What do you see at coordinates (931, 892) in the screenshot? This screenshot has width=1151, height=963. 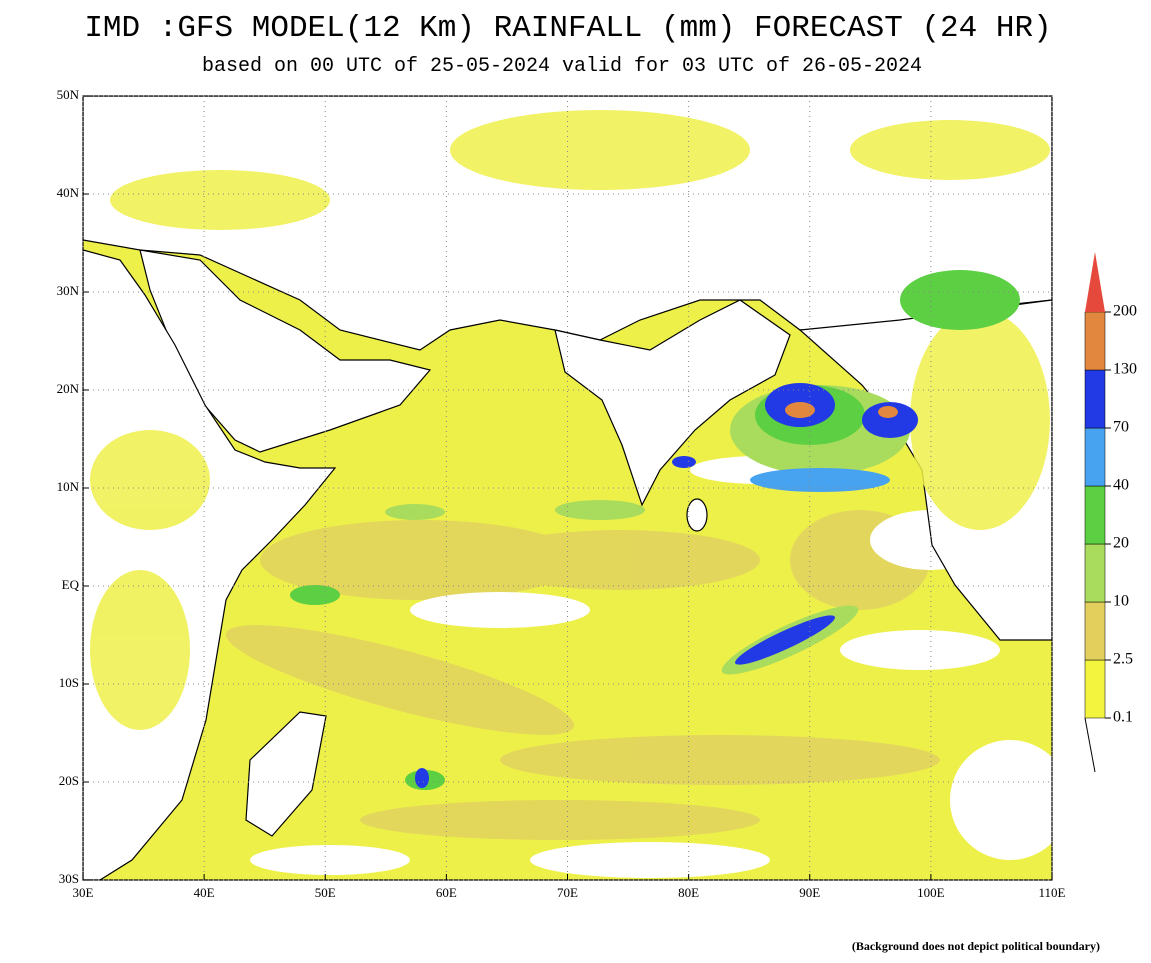 I see `x-tick-label: 100E` at bounding box center [931, 892].